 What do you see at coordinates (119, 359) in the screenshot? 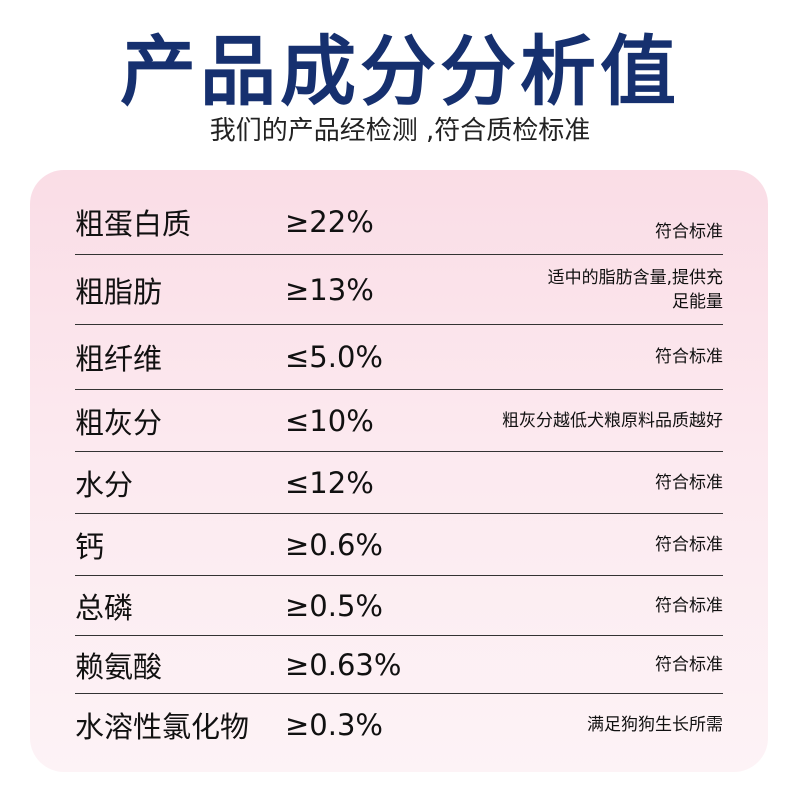
I see `ingredient-name: 粗纤维` at bounding box center [119, 359].